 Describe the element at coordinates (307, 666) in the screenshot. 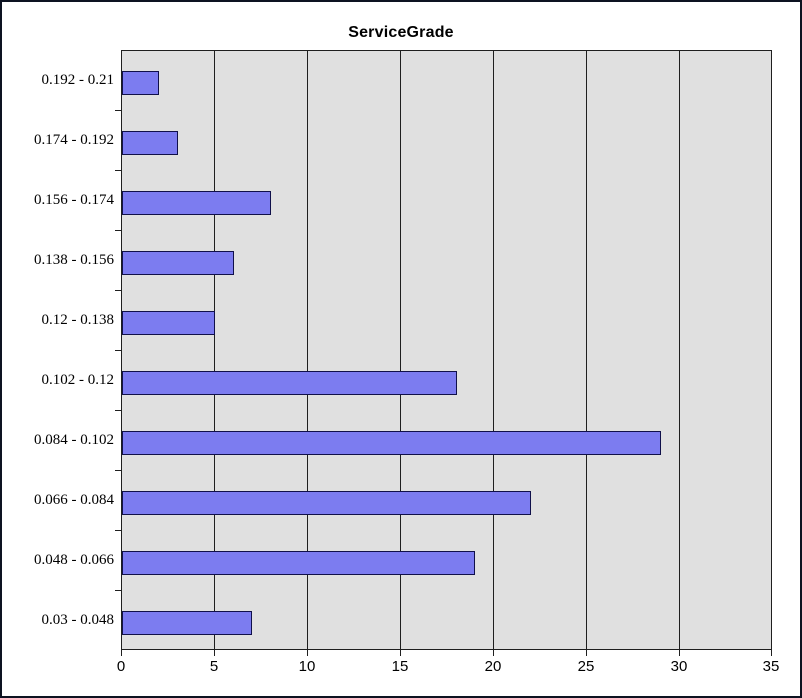

I see `x-axis-tick-label: 10` at that location.